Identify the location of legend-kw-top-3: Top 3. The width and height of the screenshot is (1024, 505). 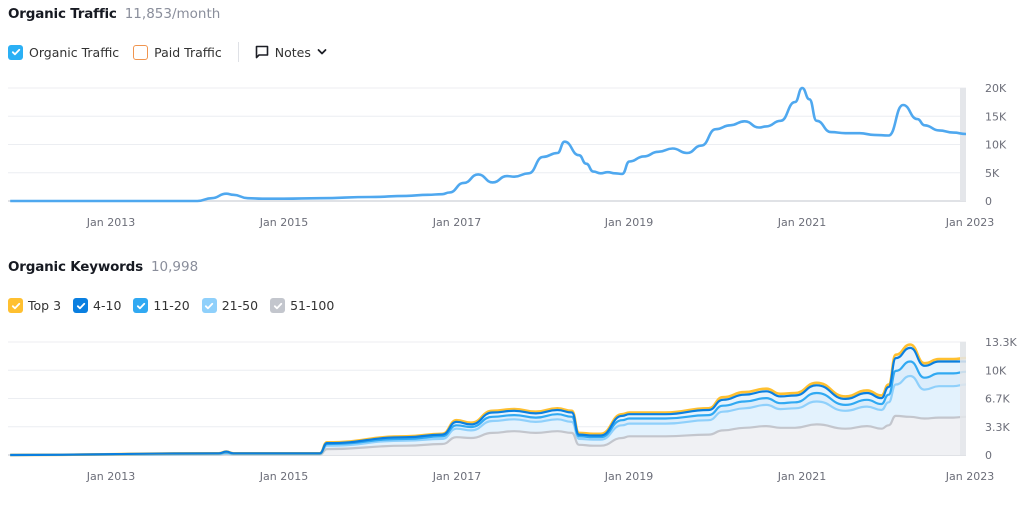
(34, 305).